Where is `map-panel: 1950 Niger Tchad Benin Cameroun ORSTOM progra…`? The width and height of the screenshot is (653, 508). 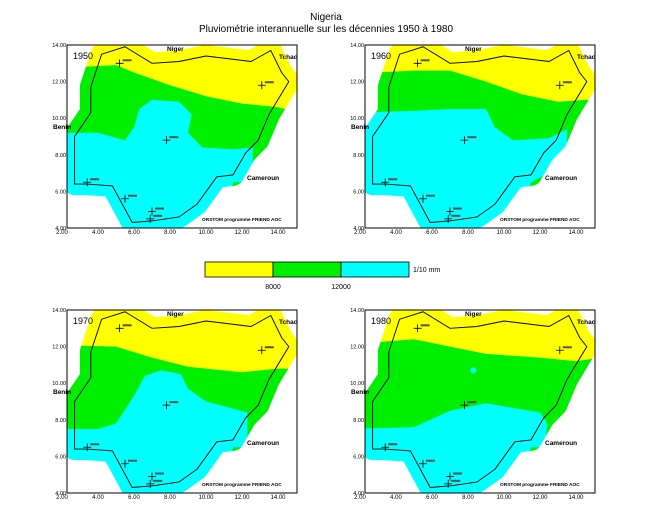
map-panel: 1950 Niger Tchad Benin Cameroun ORSTOM progra… is located at coordinates (174, 139).